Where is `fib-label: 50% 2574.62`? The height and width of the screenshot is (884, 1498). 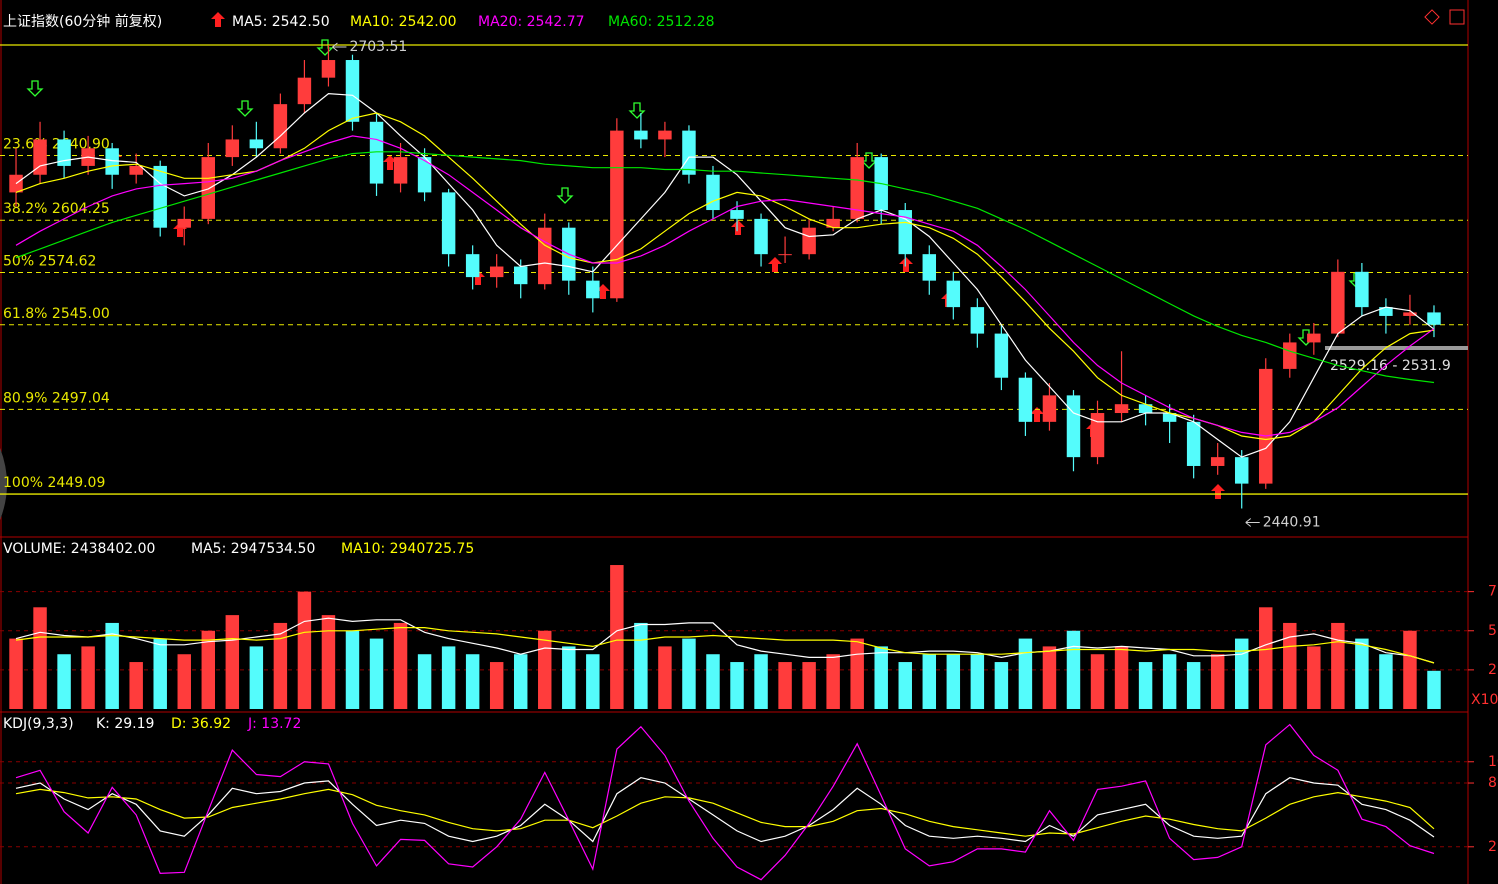 fib-label: 50% 2574.62 is located at coordinates (49, 261).